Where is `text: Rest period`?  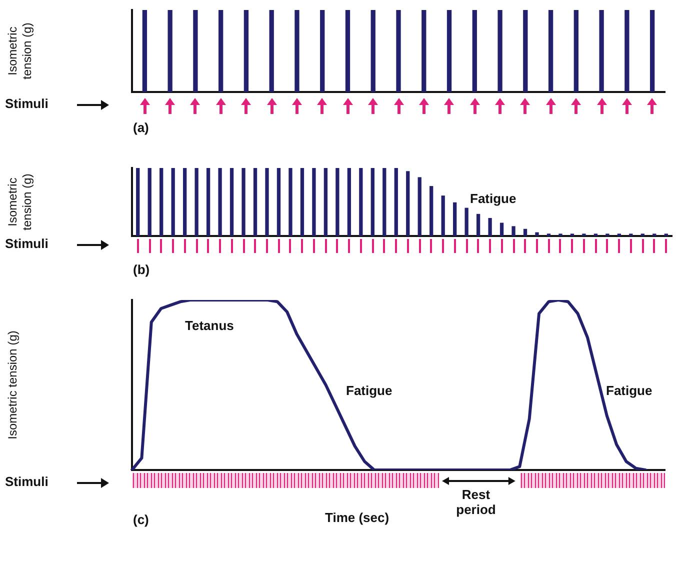
text: Rest period is located at coordinates (476, 502).